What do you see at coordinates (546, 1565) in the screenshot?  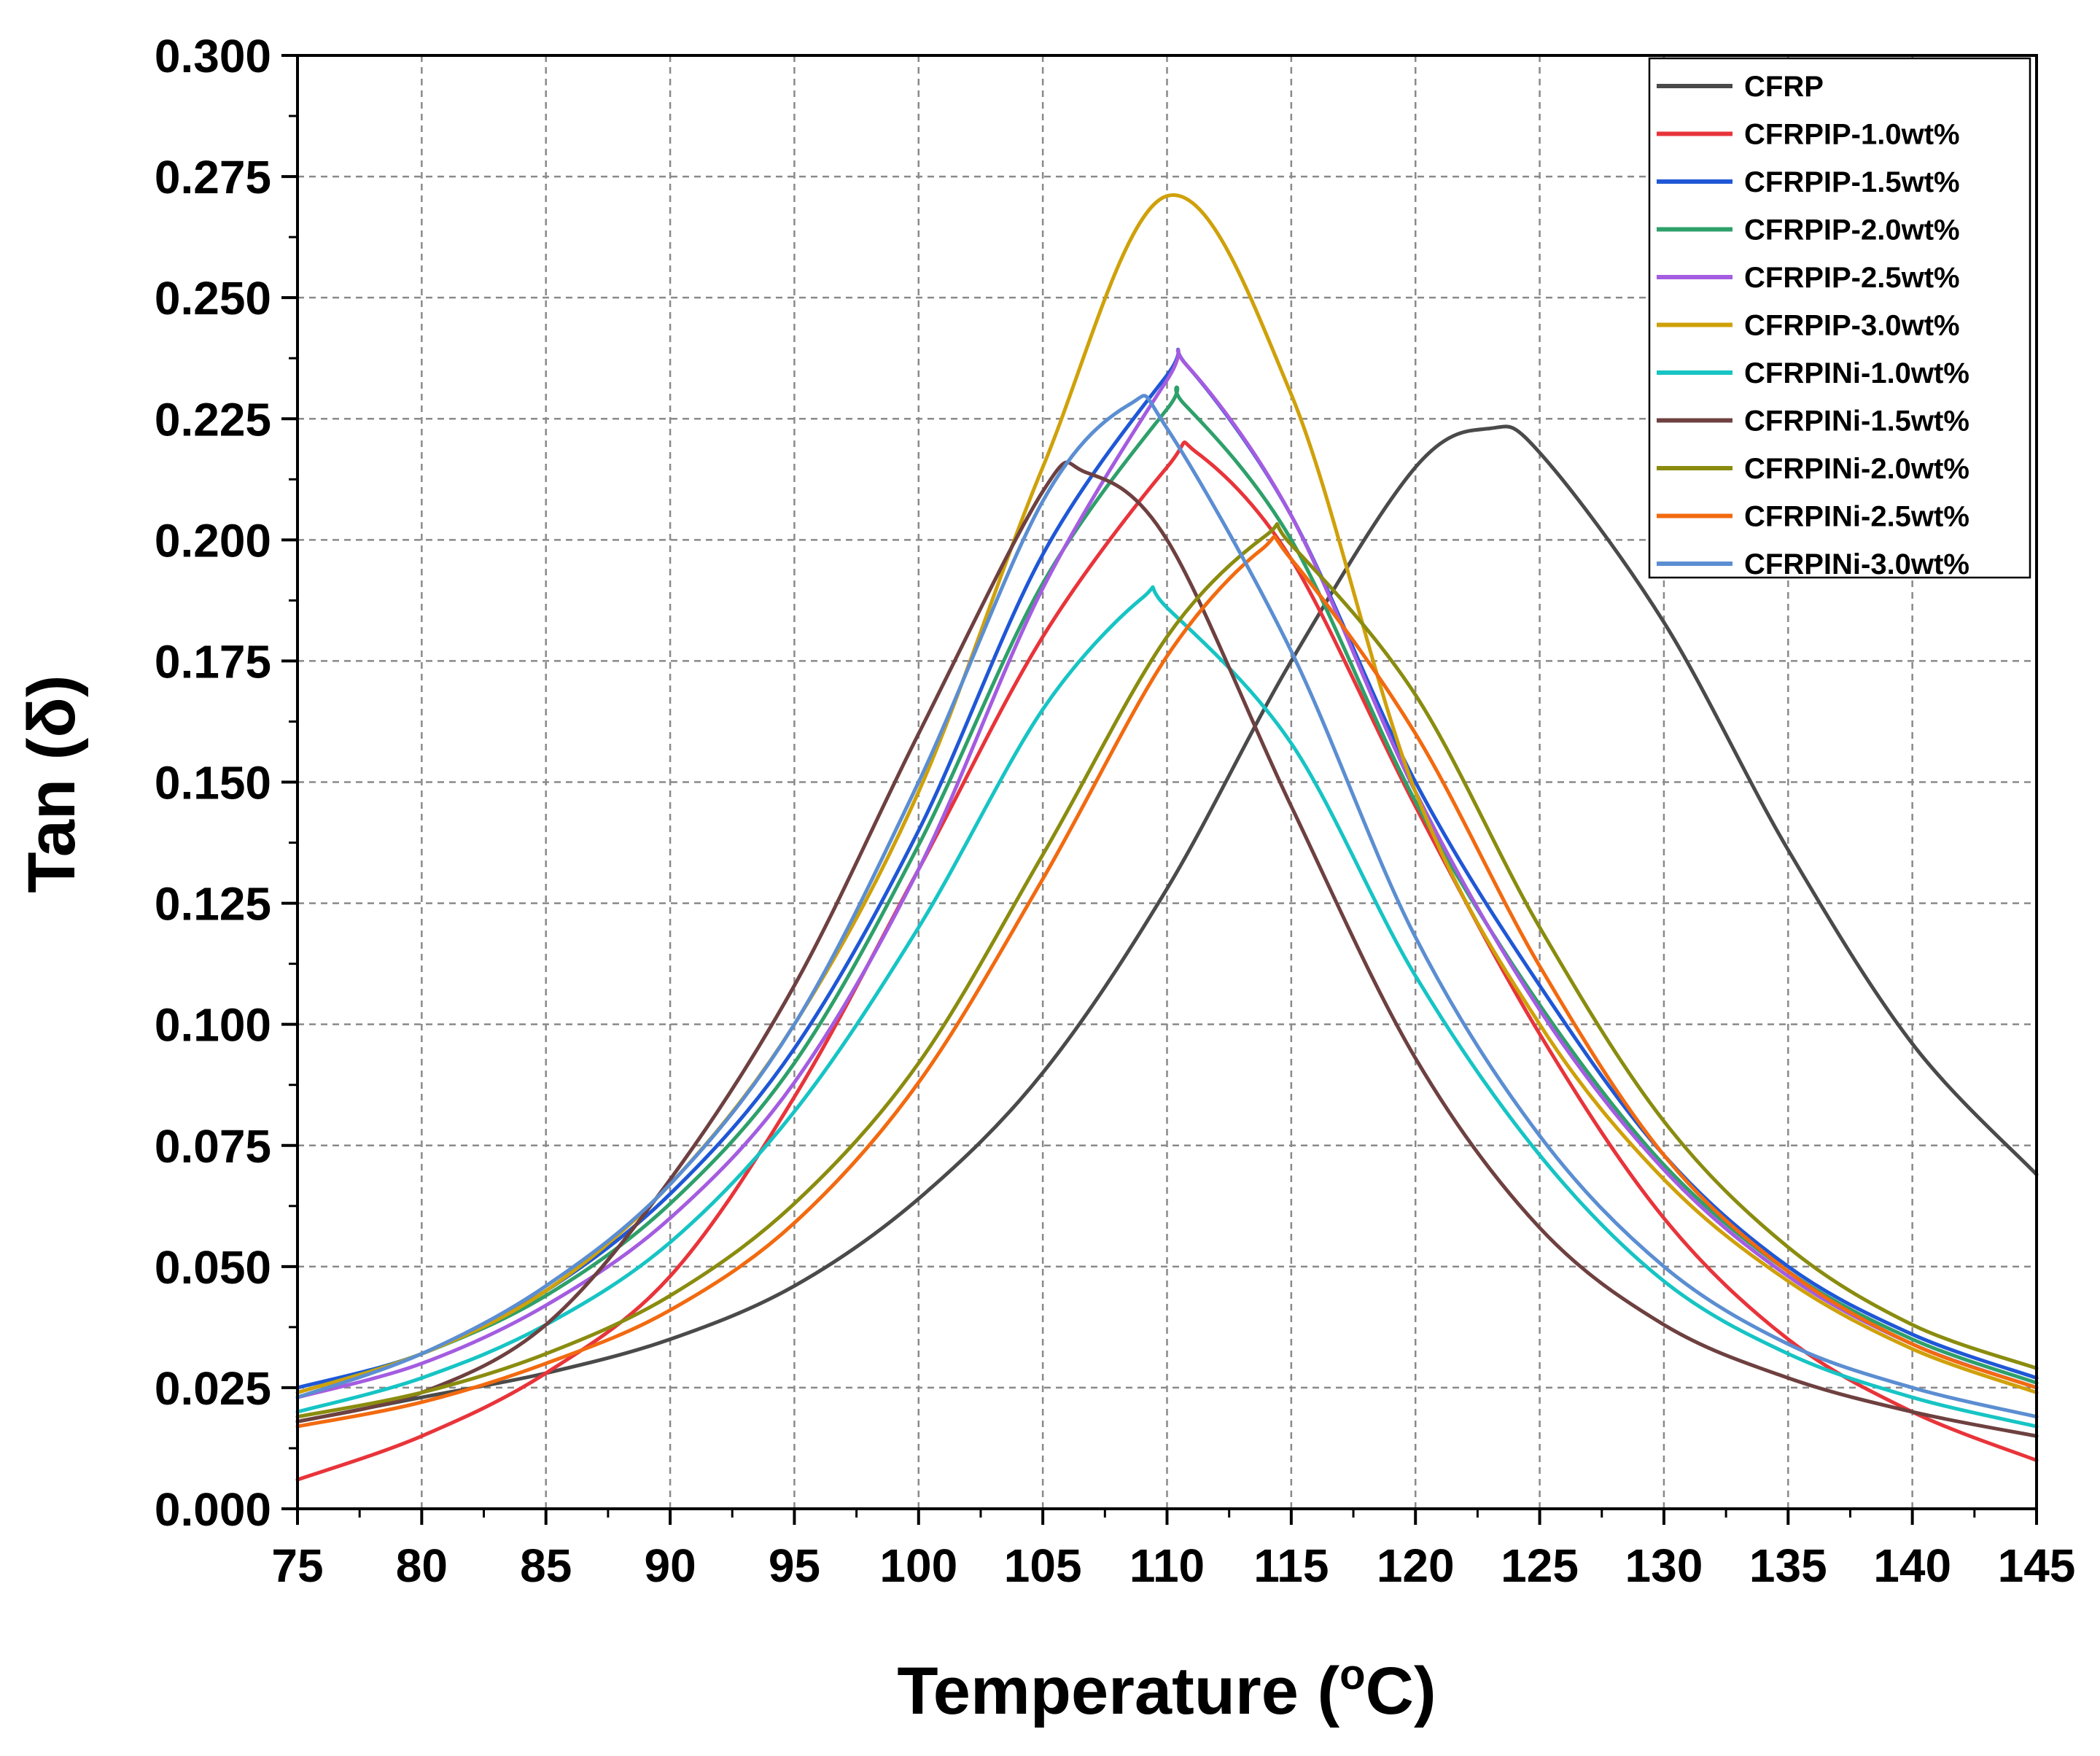 I see `x-tick-label: 85` at bounding box center [546, 1565].